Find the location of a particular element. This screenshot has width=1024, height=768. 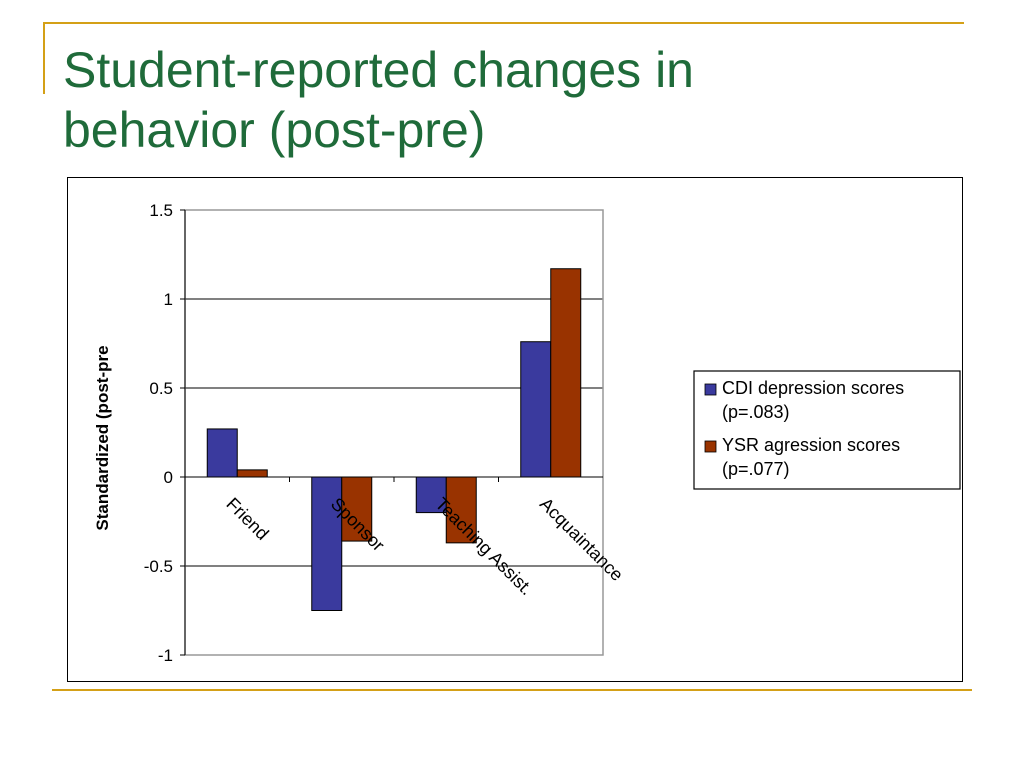

legend-swatch-ysr is located at coordinates (710, 446).